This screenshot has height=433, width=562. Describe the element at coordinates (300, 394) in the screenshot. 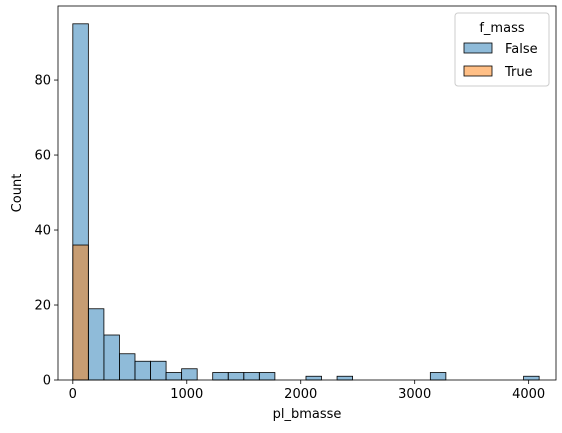

I see `x-tick-label: 2000` at that location.